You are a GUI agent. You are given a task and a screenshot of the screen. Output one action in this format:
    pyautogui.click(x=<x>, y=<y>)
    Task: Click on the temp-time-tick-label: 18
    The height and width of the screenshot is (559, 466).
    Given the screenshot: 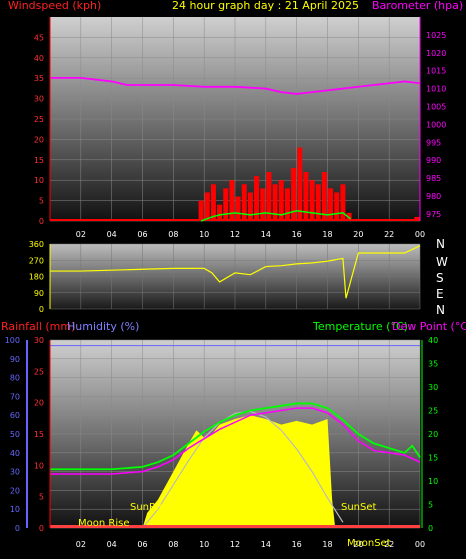 What is the action you would take?
    pyautogui.click(x=327, y=544)
    